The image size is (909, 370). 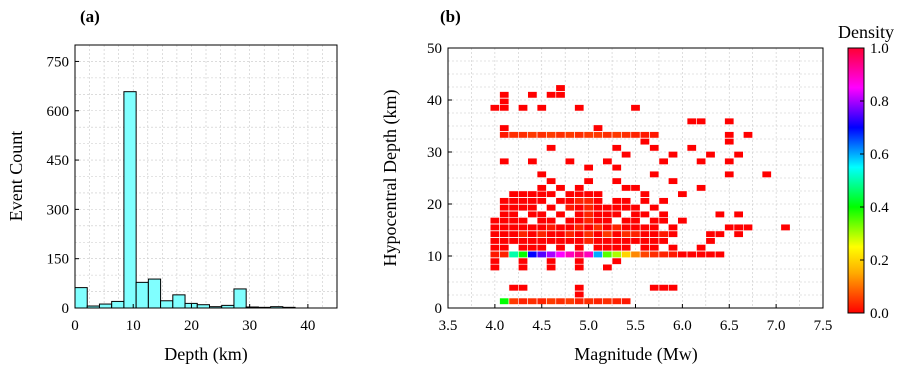 What do you see at coordinates (495, 326) in the screenshot?
I see `x-tick-label: 4.0` at bounding box center [495, 326].